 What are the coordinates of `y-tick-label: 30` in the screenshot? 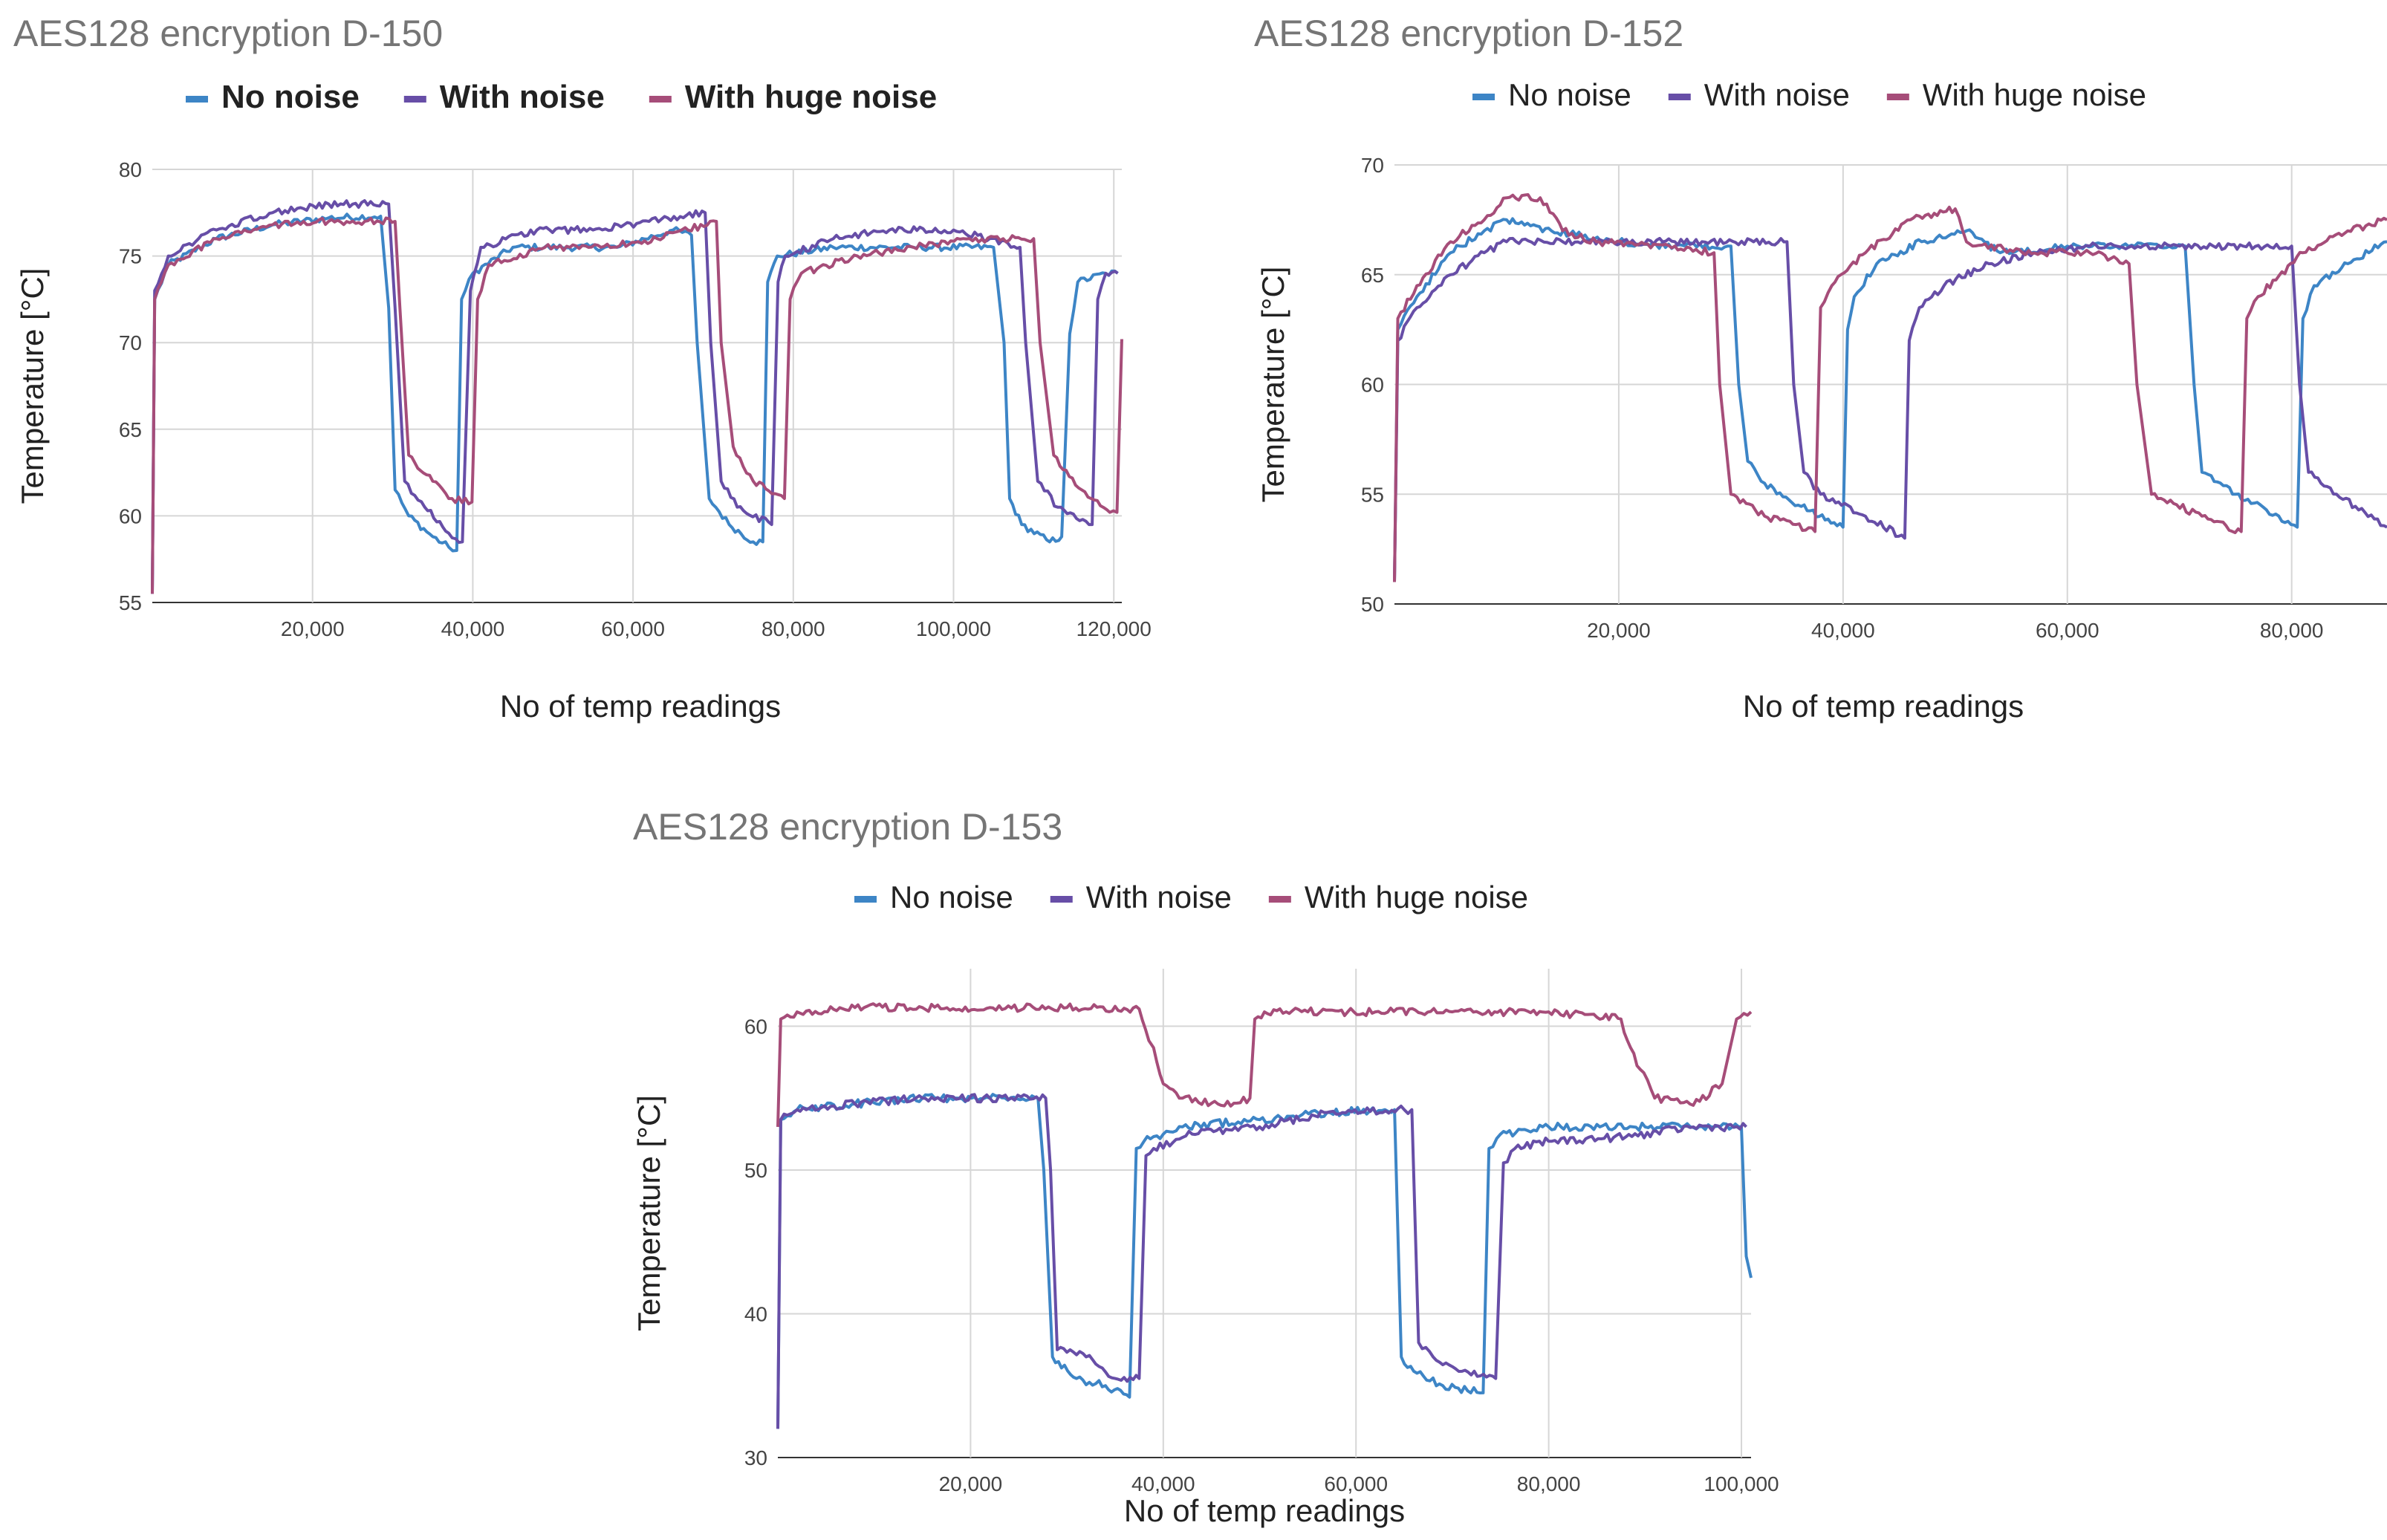 It's located at (755, 1457).